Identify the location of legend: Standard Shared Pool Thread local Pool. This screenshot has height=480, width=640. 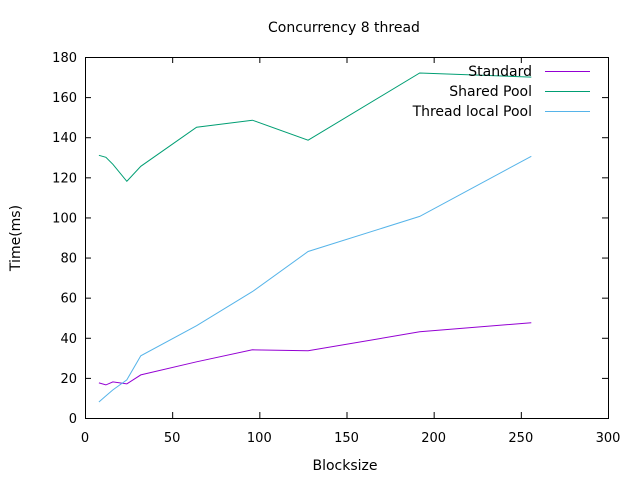
(501, 92).